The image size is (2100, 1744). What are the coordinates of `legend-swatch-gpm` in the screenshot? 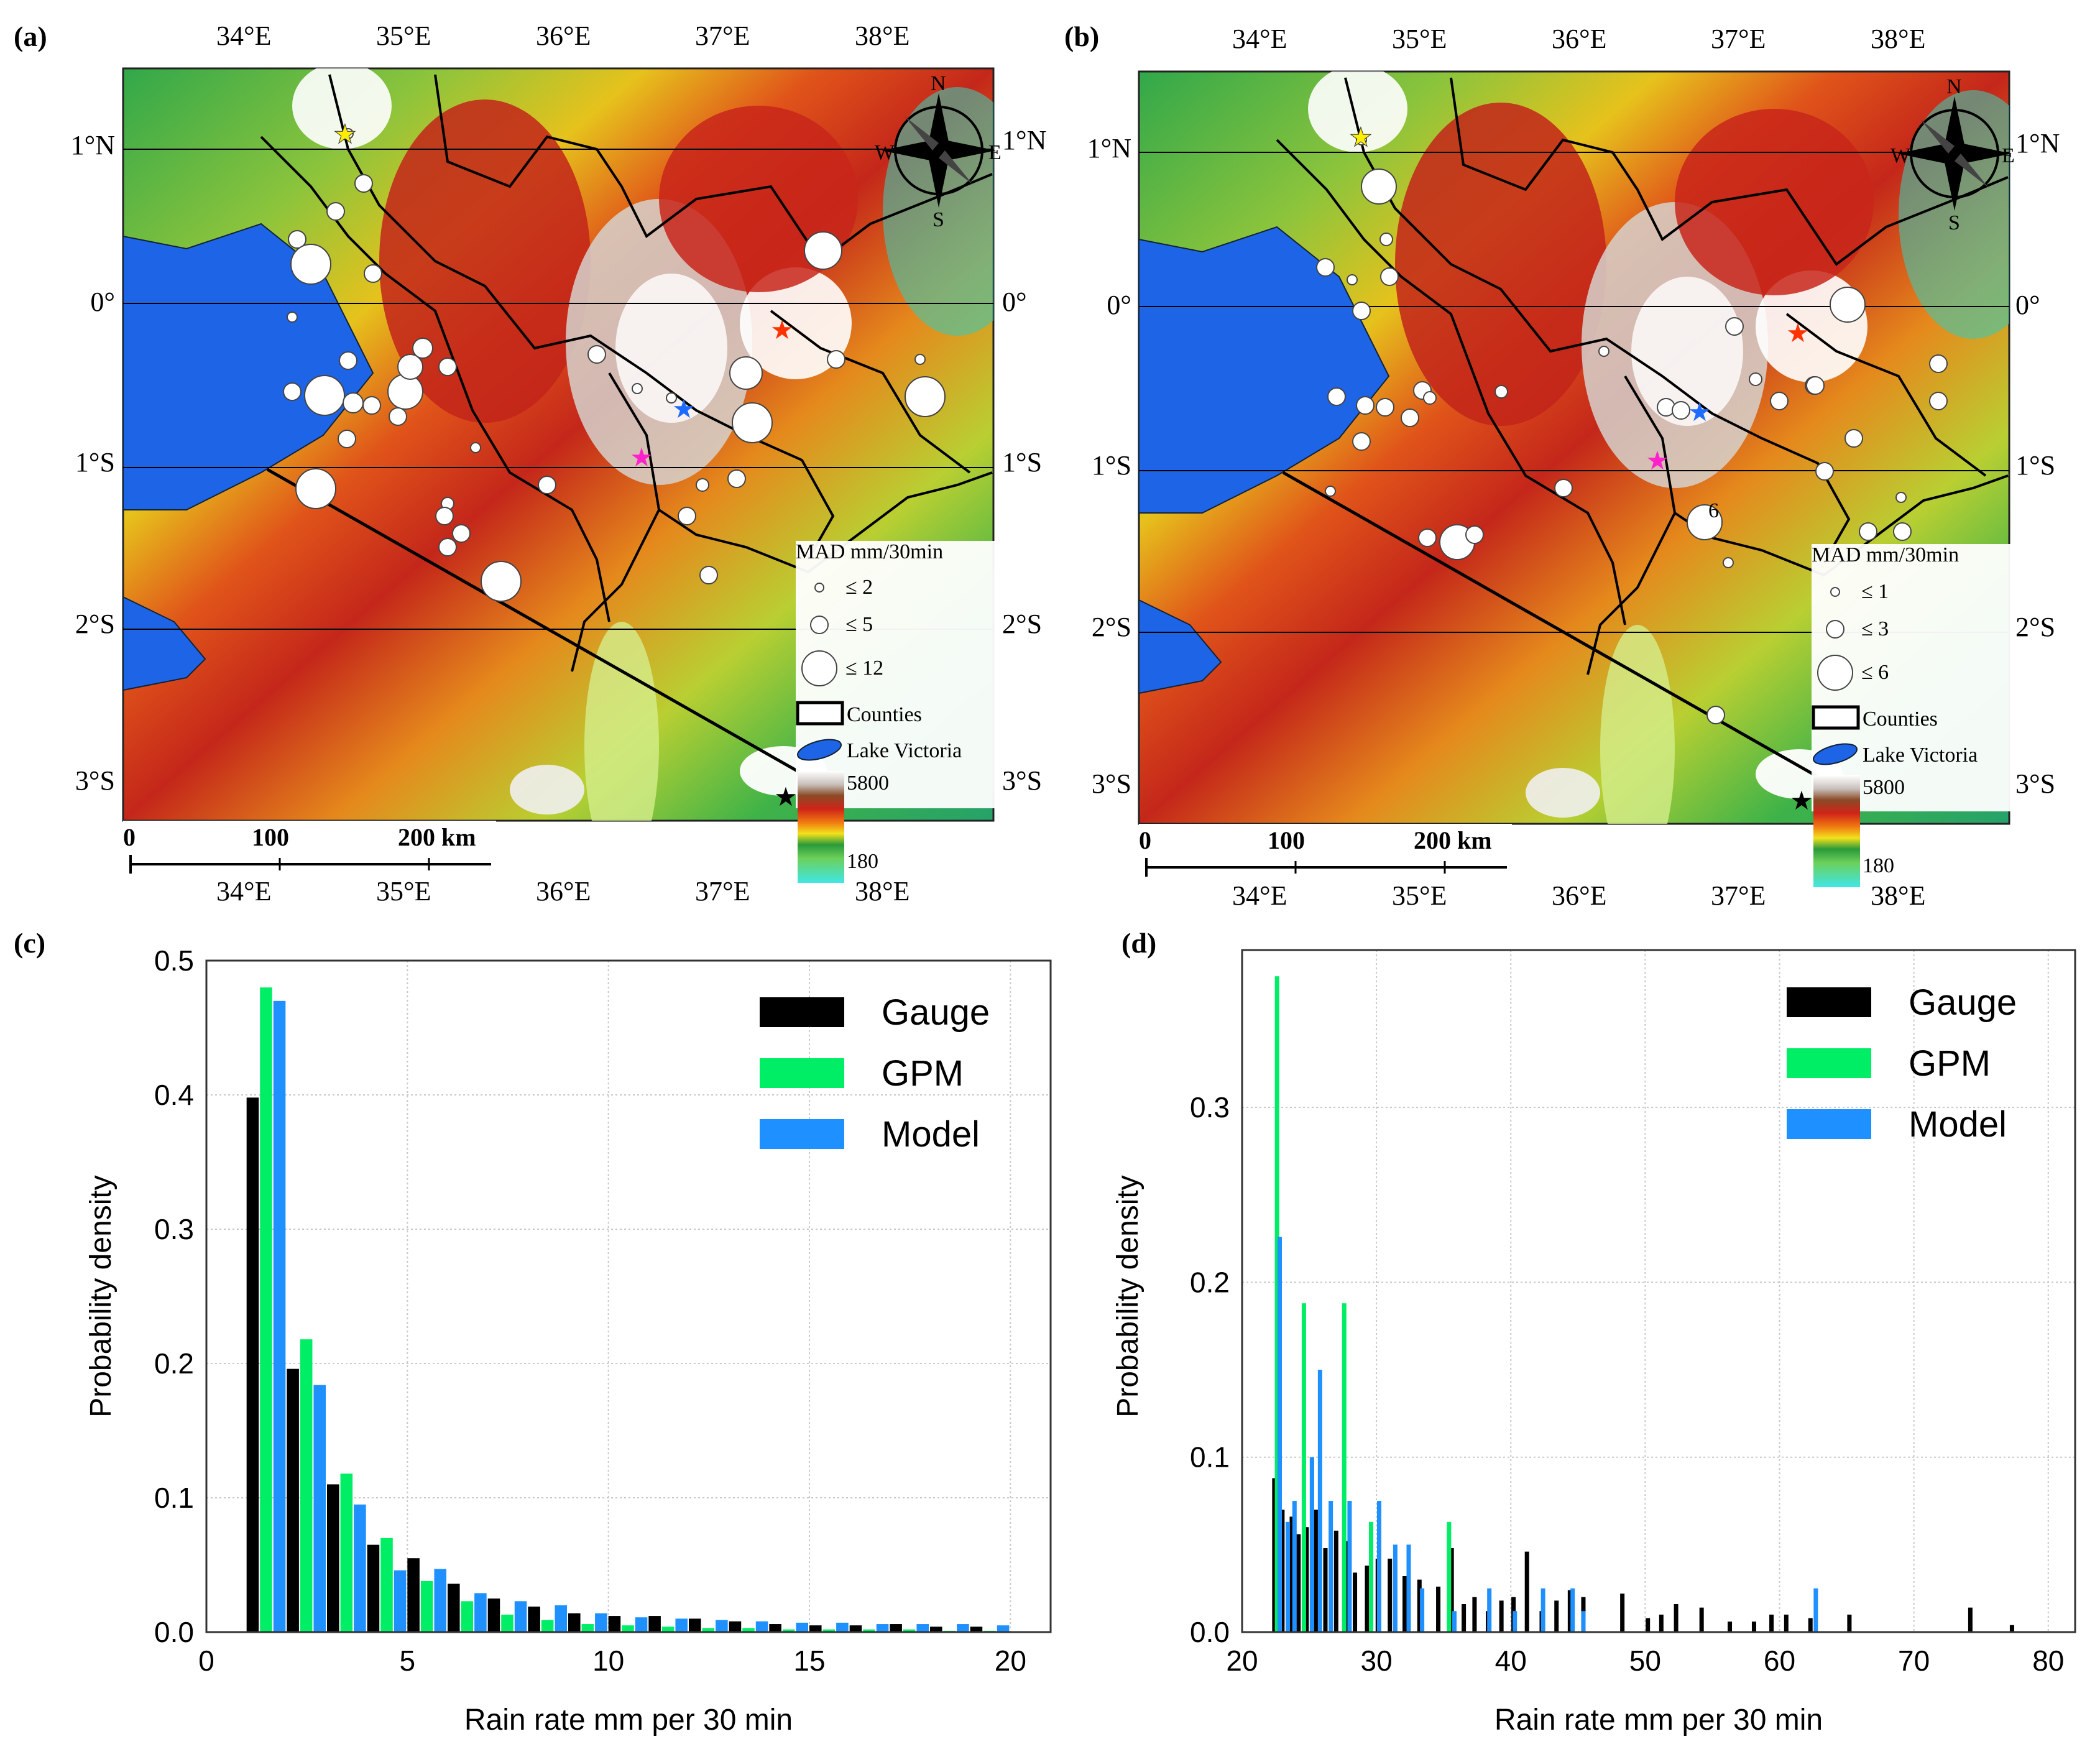 It's located at (802, 1073).